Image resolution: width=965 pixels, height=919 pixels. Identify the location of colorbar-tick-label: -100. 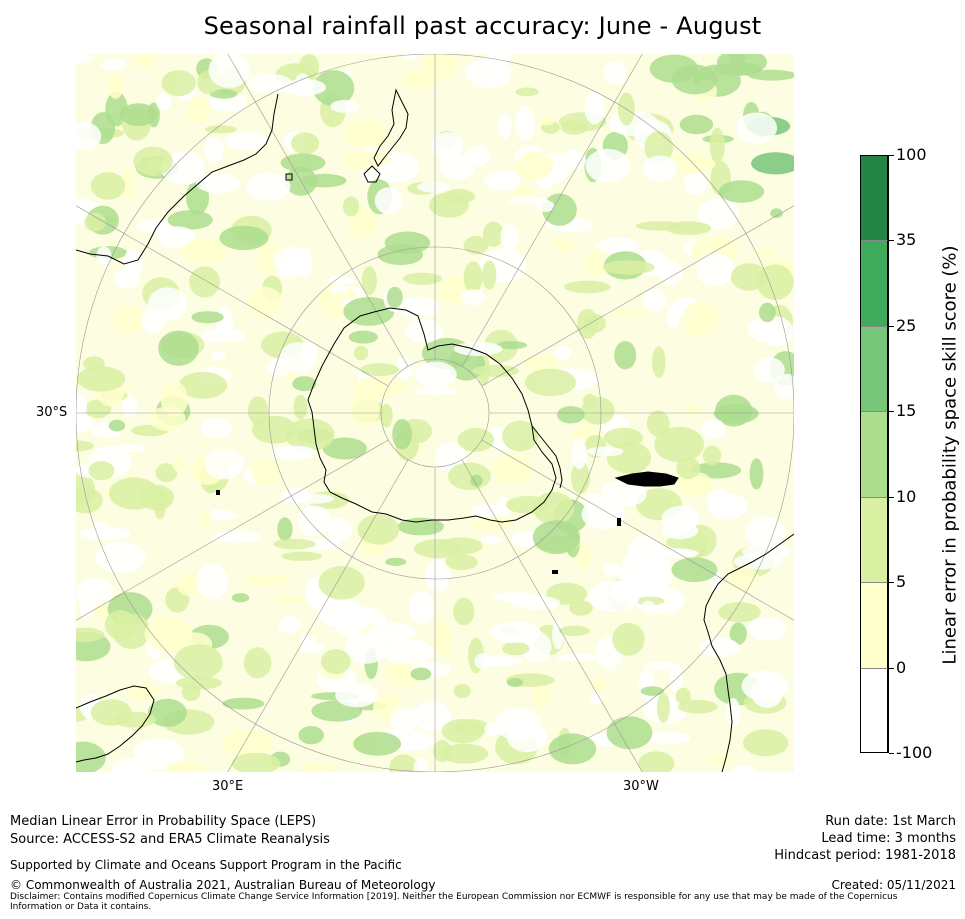
(914, 752).